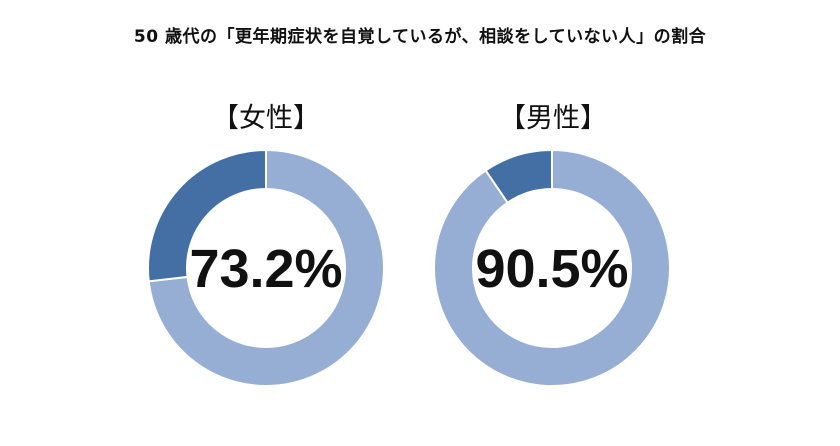 The width and height of the screenshot is (840, 446). I want to click on male-center-value: 90.5%, so click(551, 269).